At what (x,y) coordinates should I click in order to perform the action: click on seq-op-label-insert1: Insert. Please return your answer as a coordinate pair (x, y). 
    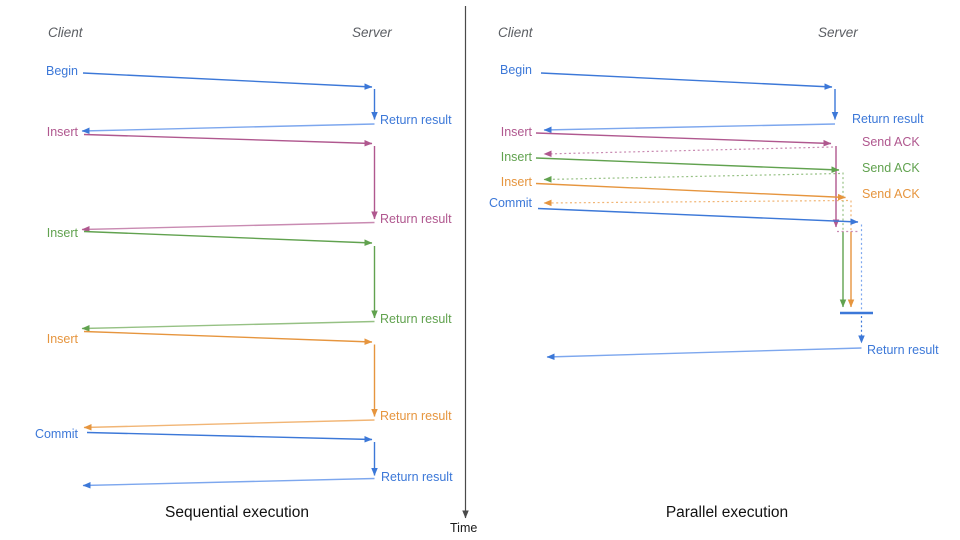
    Looking at the image, I should click on (62, 132).